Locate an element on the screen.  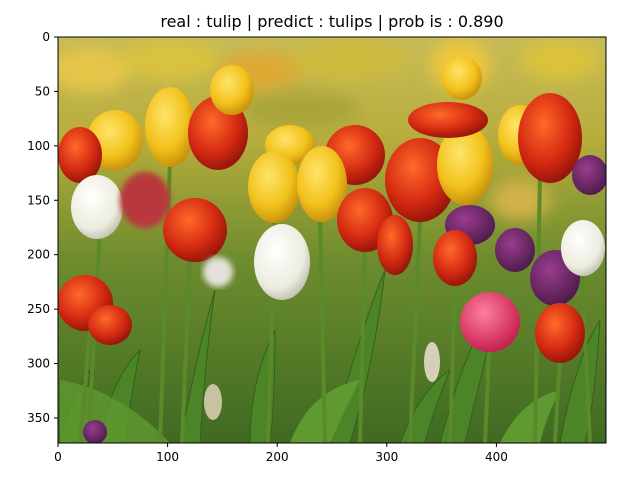
x-tick-label: 400 is located at coordinates (496, 457).